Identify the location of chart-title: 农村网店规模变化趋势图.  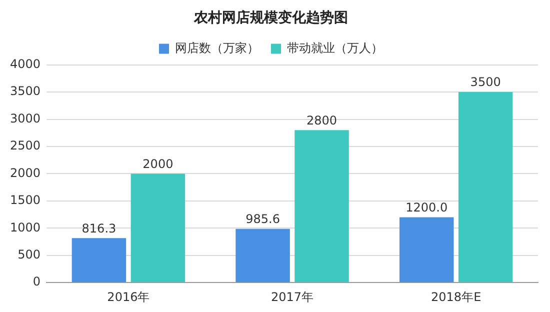
(270, 17).